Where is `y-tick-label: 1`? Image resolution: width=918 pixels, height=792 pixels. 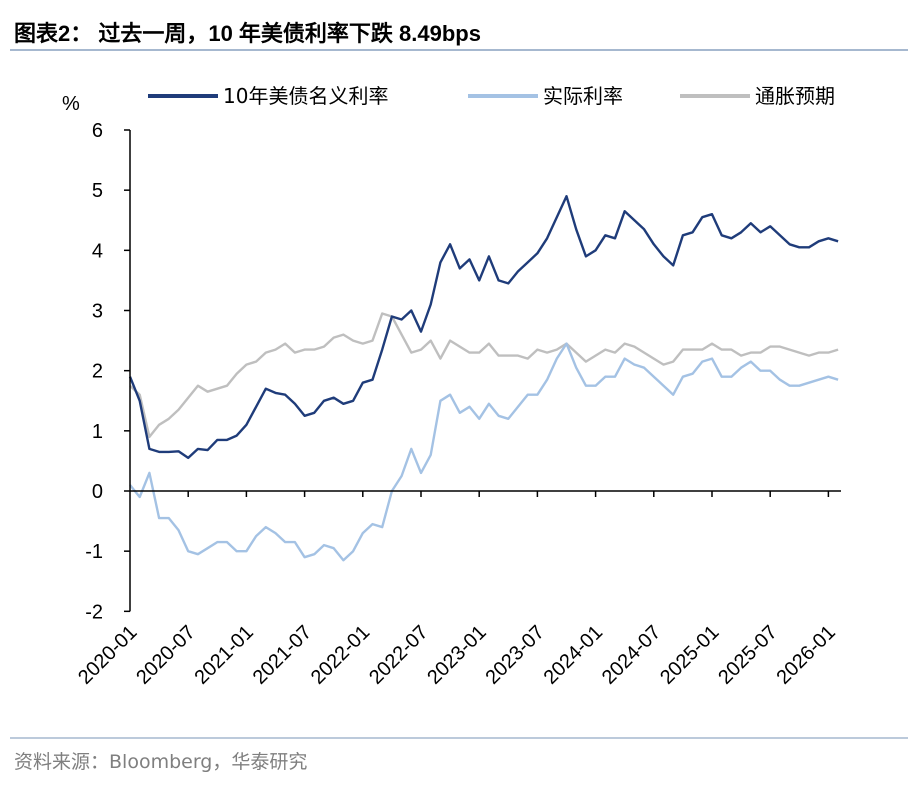
y-tick-label: 1 is located at coordinates (97, 432).